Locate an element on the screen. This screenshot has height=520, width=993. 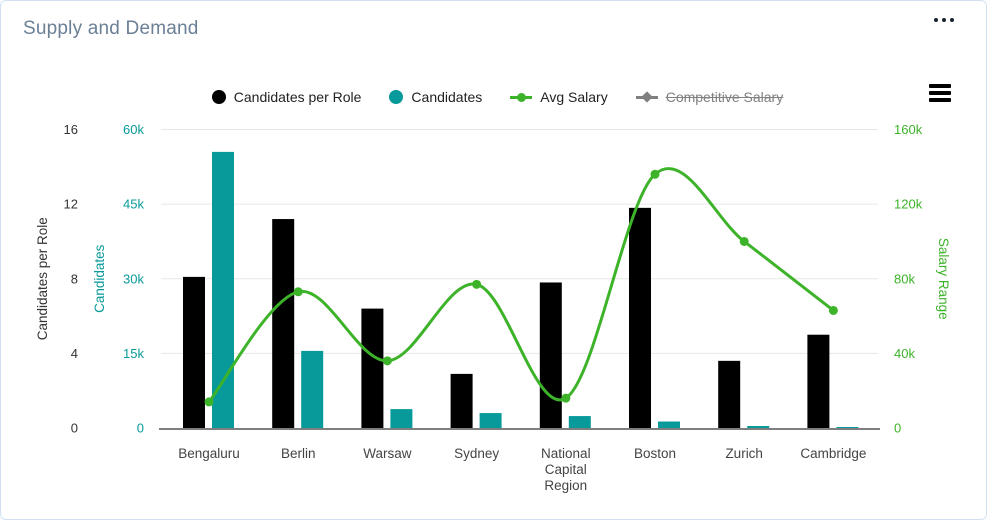
axis-tick-label: 160k is located at coordinates (908, 129).